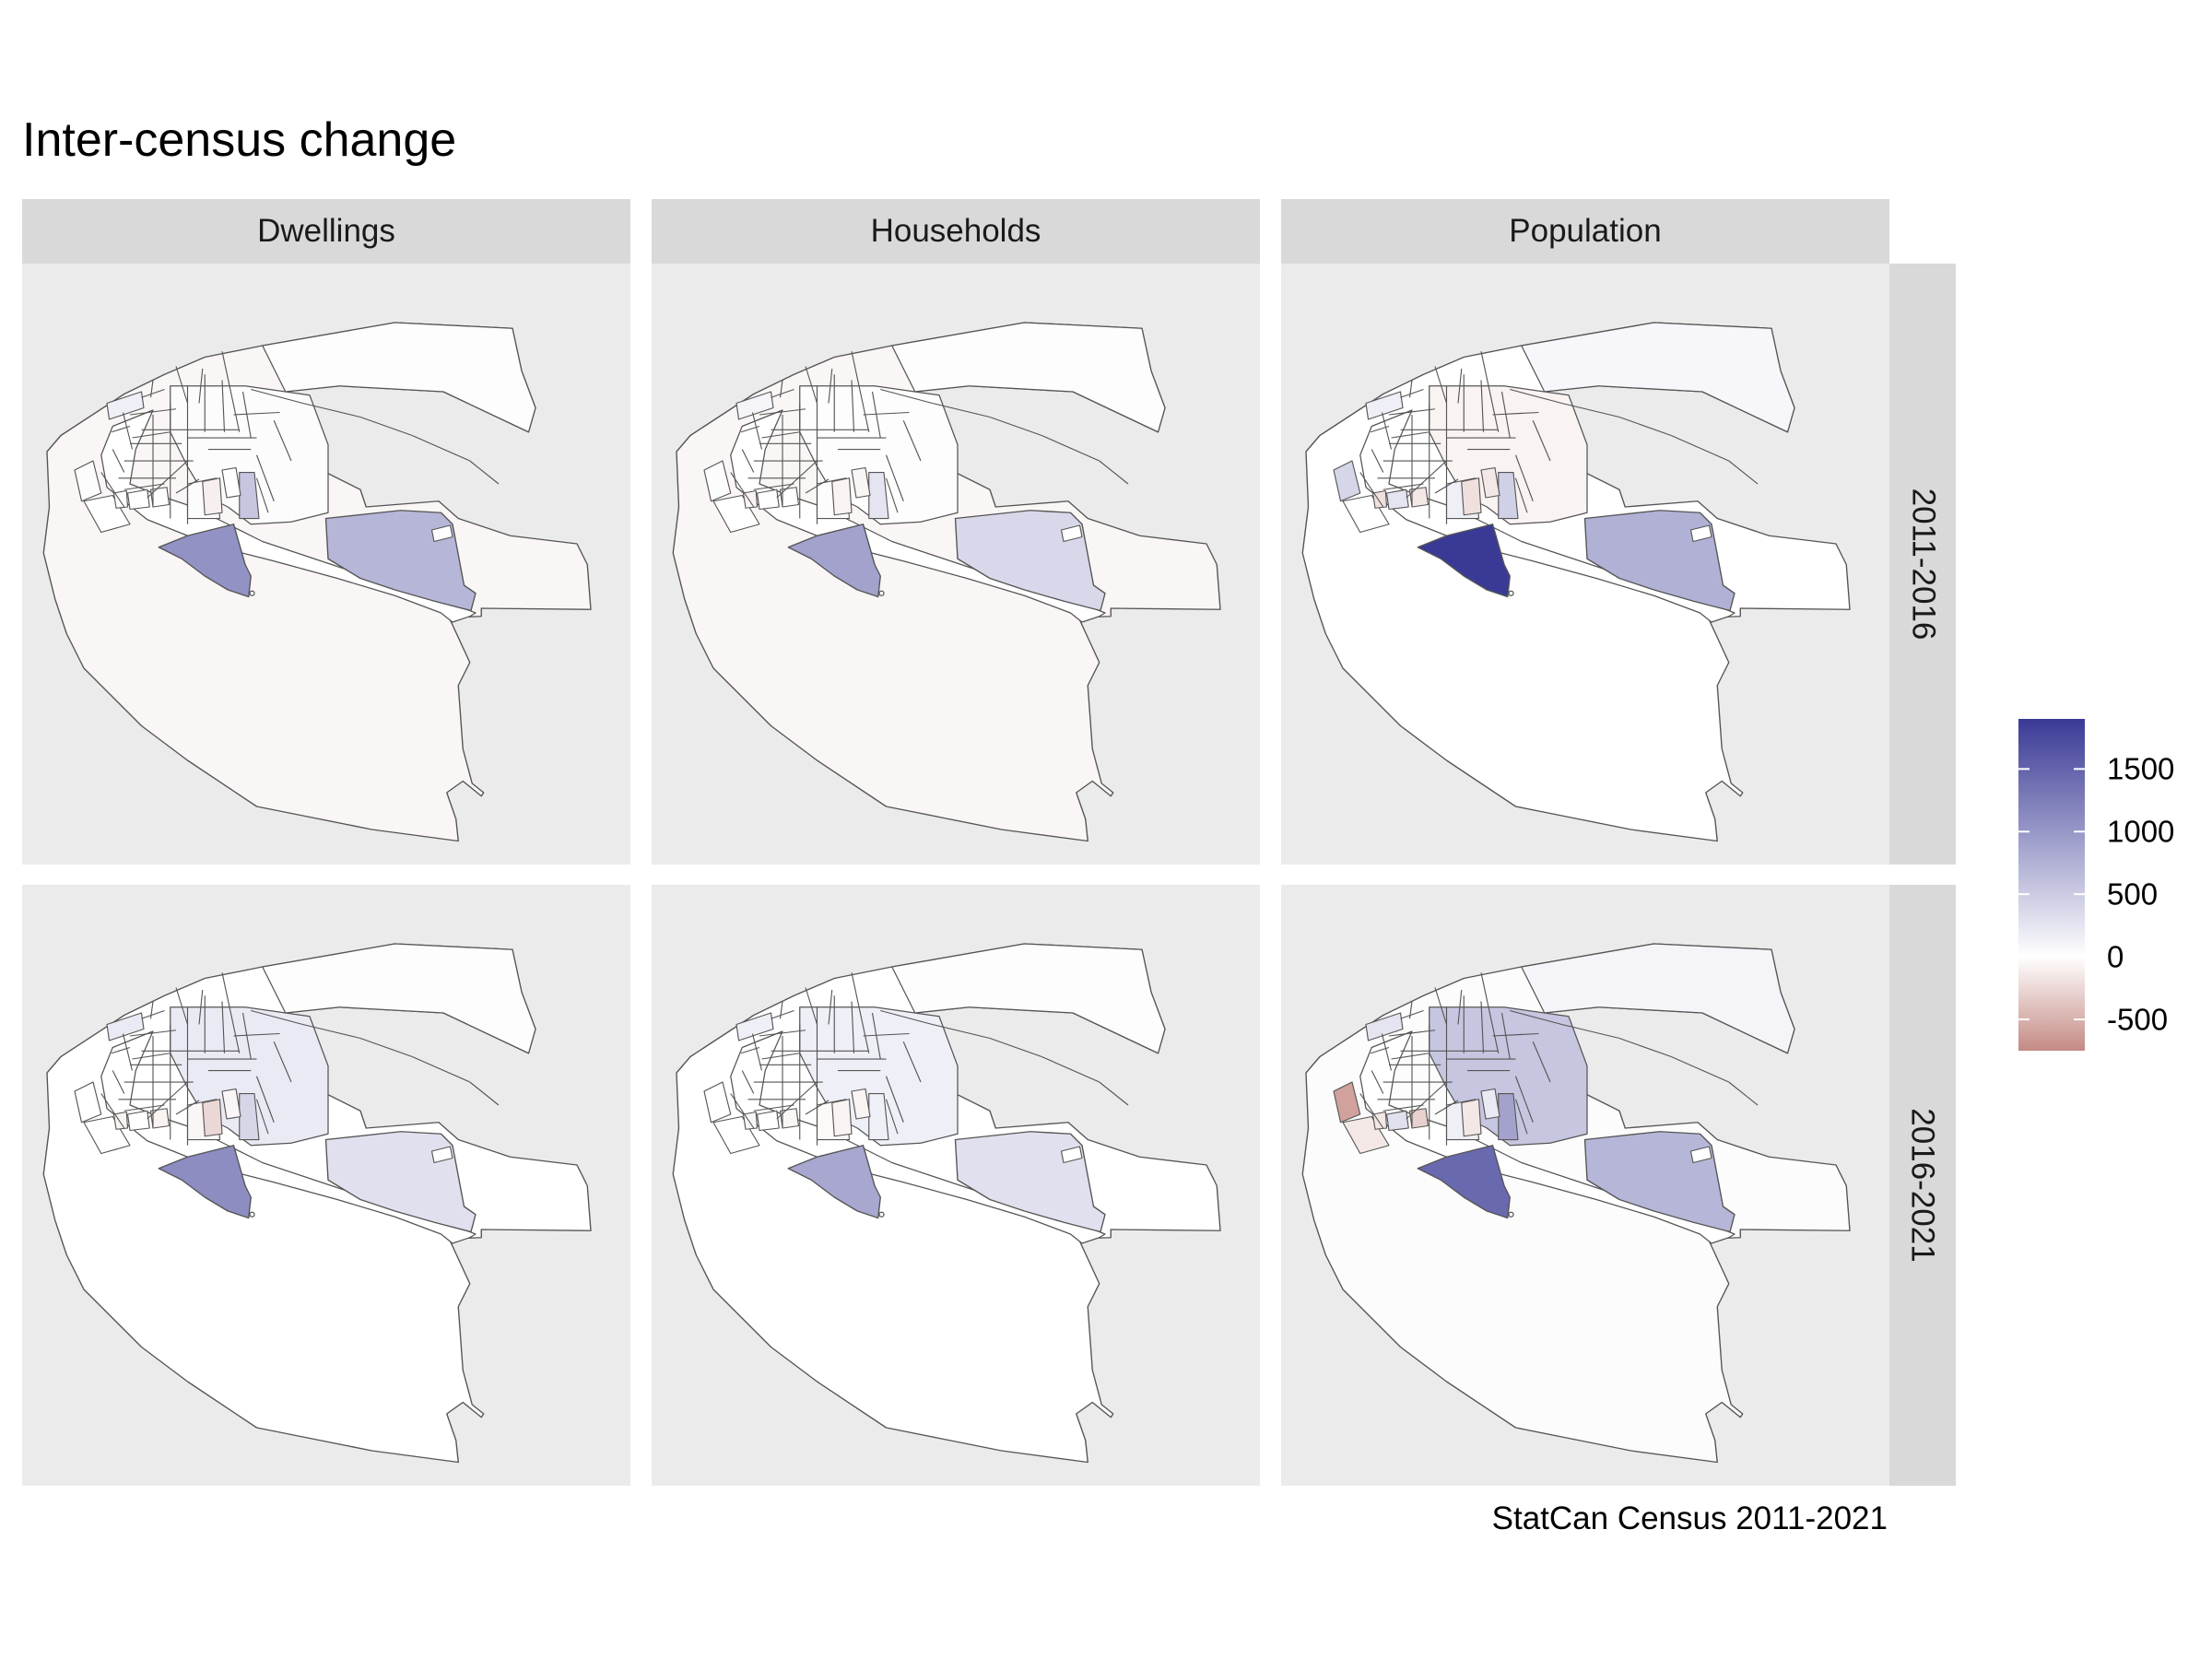  I want to click on legend-label-0: 0, so click(2115, 956).